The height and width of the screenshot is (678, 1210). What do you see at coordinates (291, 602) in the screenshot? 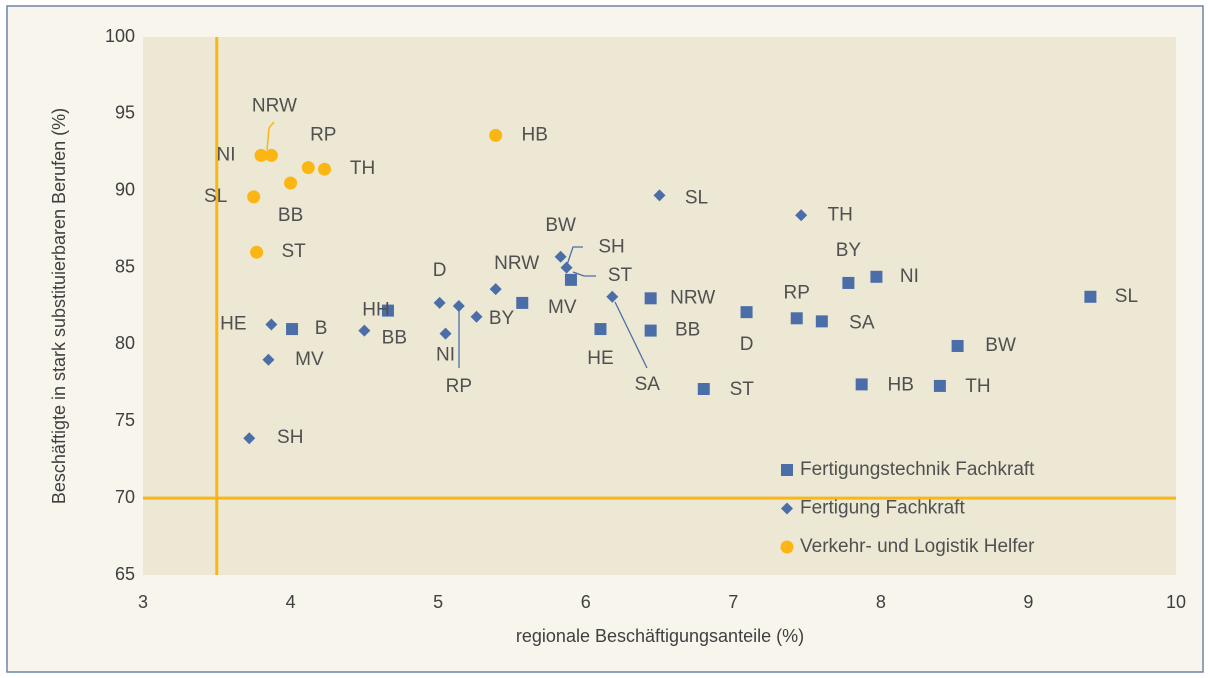
I see `x-tick-label: 4` at bounding box center [291, 602].